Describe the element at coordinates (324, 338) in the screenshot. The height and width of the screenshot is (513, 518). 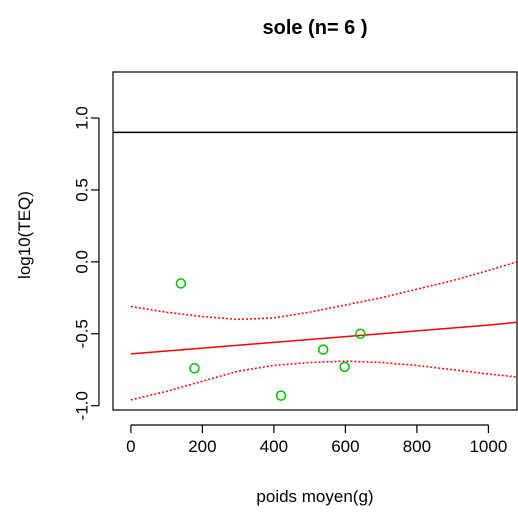
I see `fit-line` at that location.